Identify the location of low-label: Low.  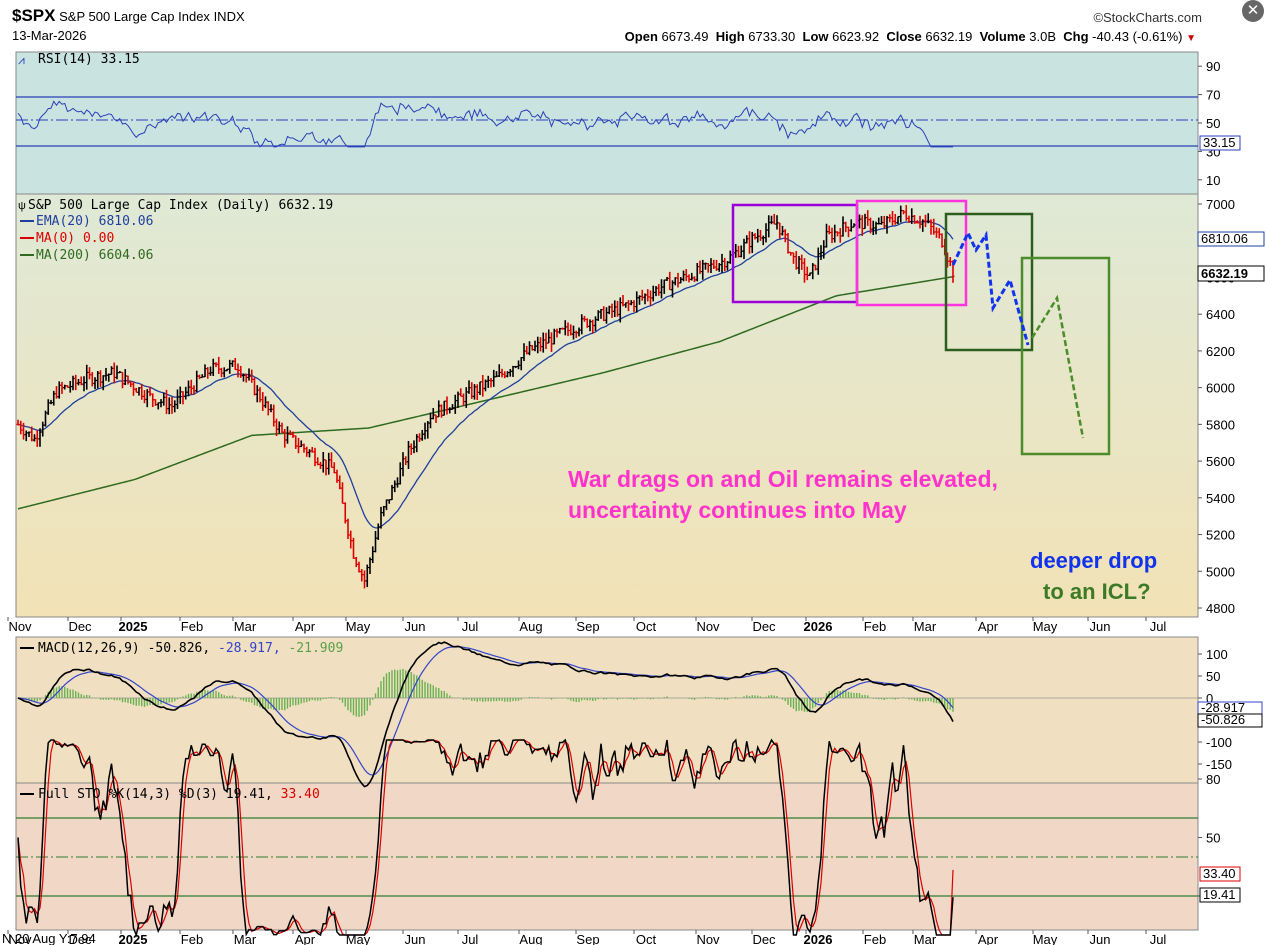
(815, 36).